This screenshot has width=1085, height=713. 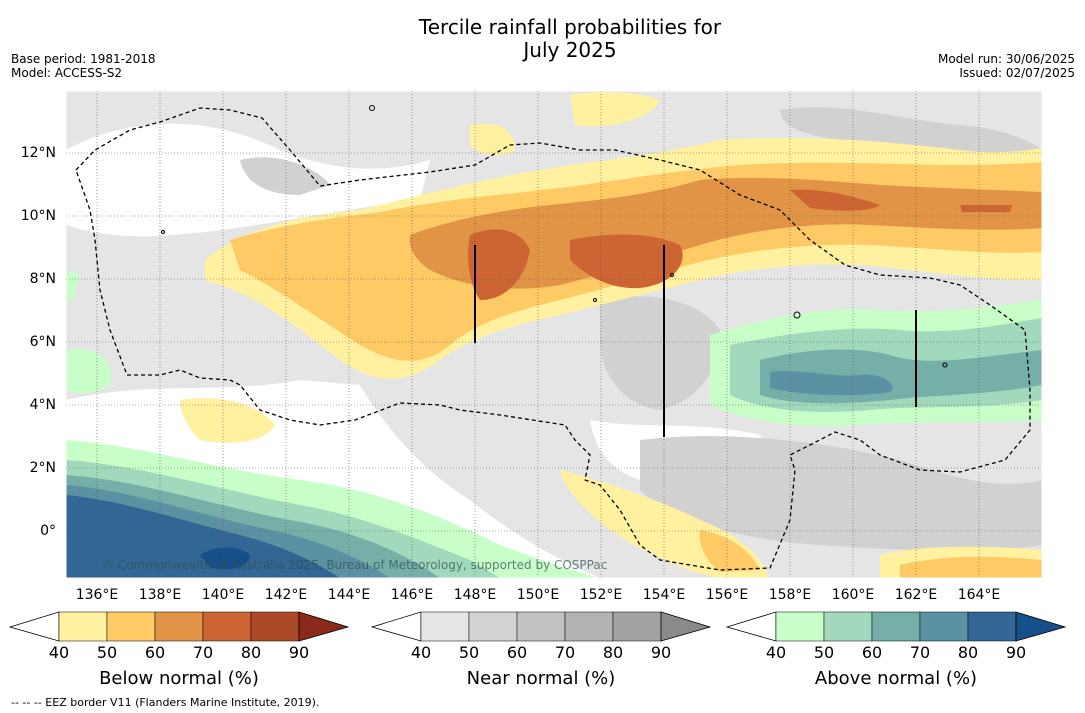 What do you see at coordinates (661, 652) in the screenshot?
I see `cb-near-tick: 90` at bounding box center [661, 652].